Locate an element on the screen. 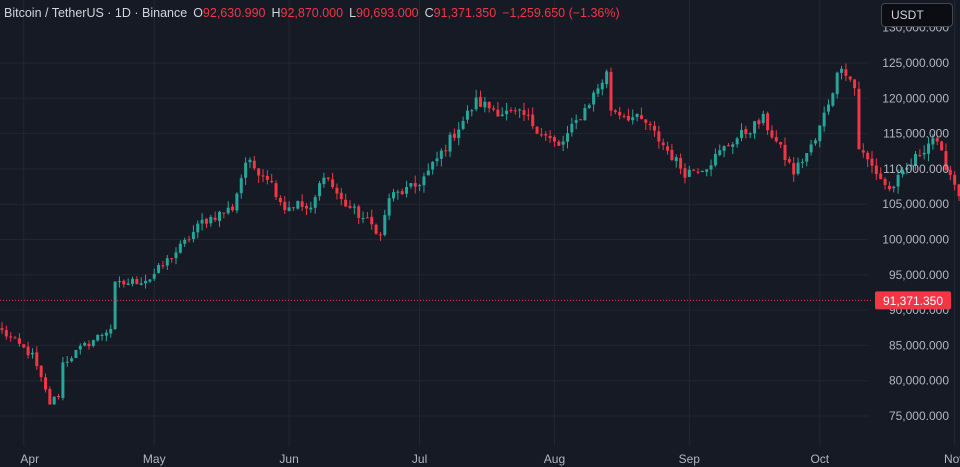  x-tick-label: May is located at coordinates (154, 459).